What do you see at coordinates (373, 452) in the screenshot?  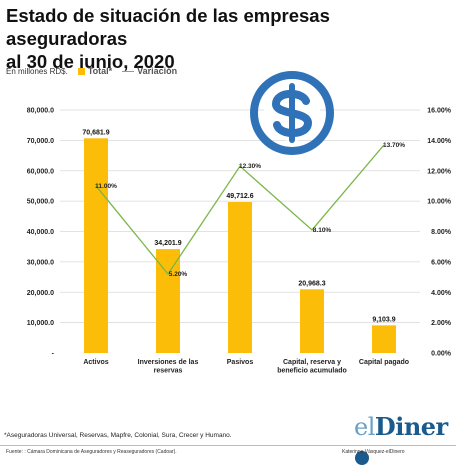 I see `author-text: Katerinne Vásquez-elDinero` at bounding box center [373, 452].